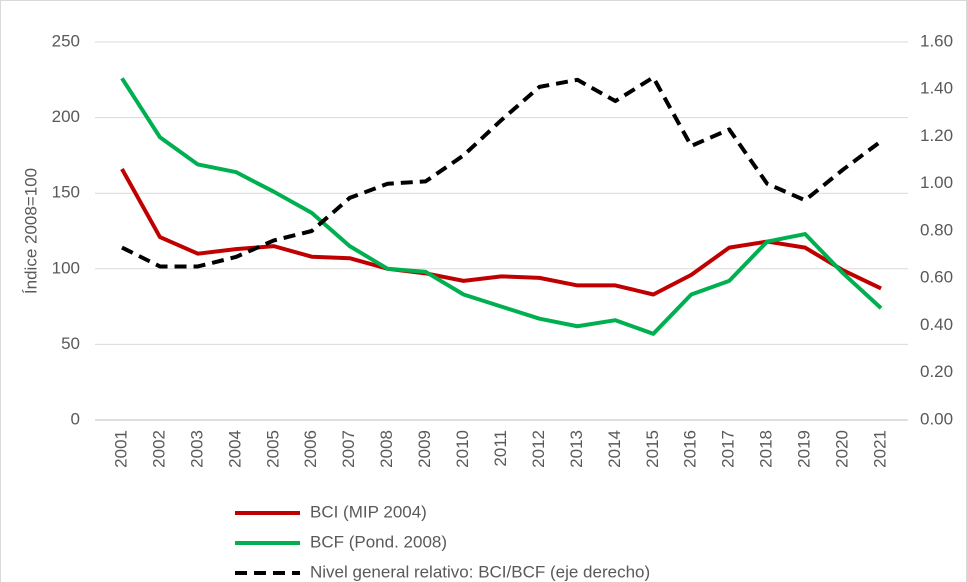 This screenshot has height=582, width=967. I want to click on x-tick-label: 2014, so click(614, 449).